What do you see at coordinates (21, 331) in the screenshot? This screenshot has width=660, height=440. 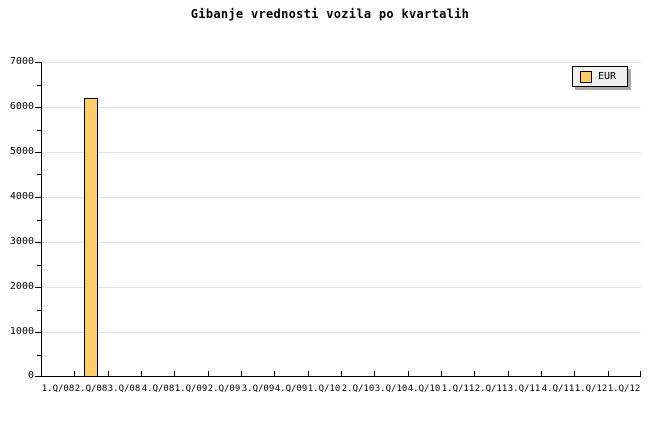 I see `y-axis-label: 1000` at bounding box center [21, 331].